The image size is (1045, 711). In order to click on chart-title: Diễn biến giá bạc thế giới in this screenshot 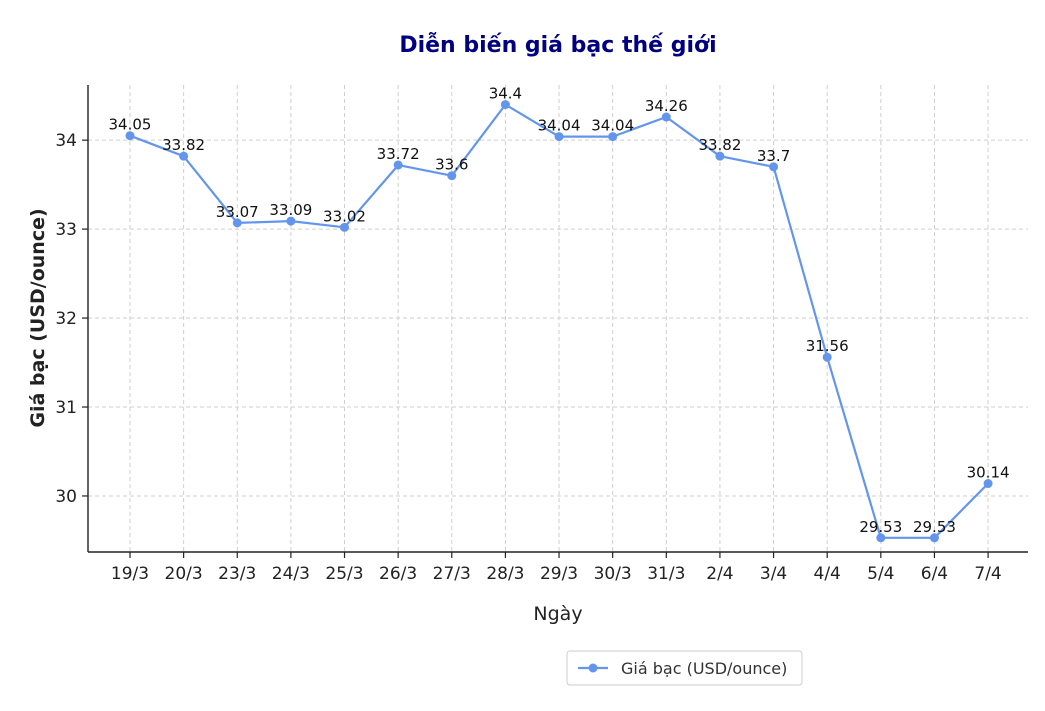, I will do `click(557, 45)`.